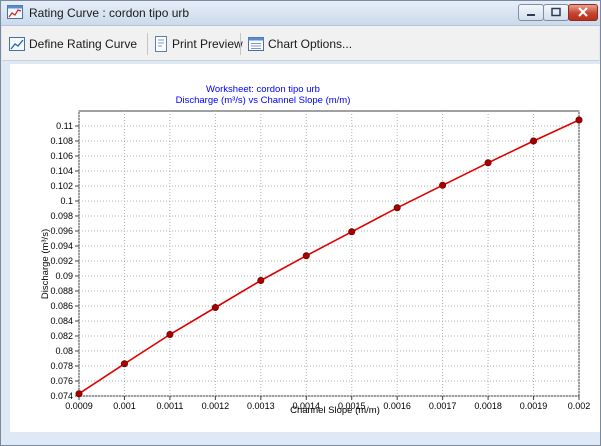  Describe the element at coordinates (61, 141) in the screenshot. I see `y-tick-label: 0.108` at that location.